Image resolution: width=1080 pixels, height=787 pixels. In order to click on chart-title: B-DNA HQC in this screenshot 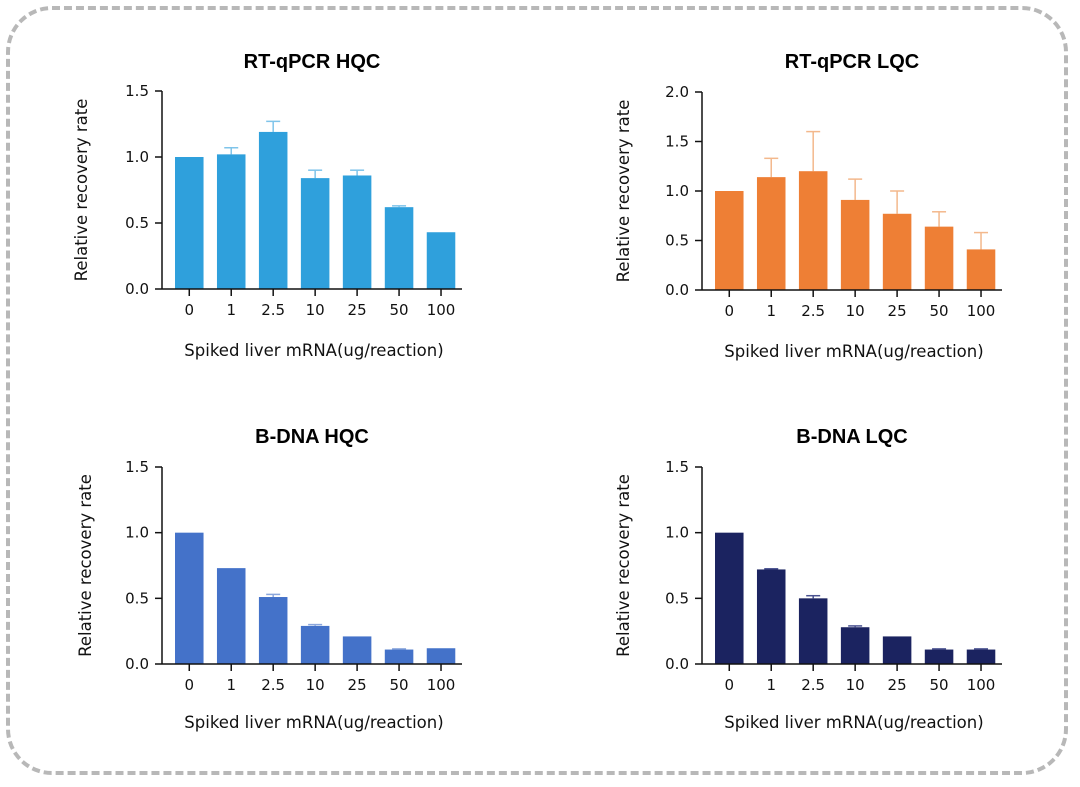, I will do `click(312, 437)`.